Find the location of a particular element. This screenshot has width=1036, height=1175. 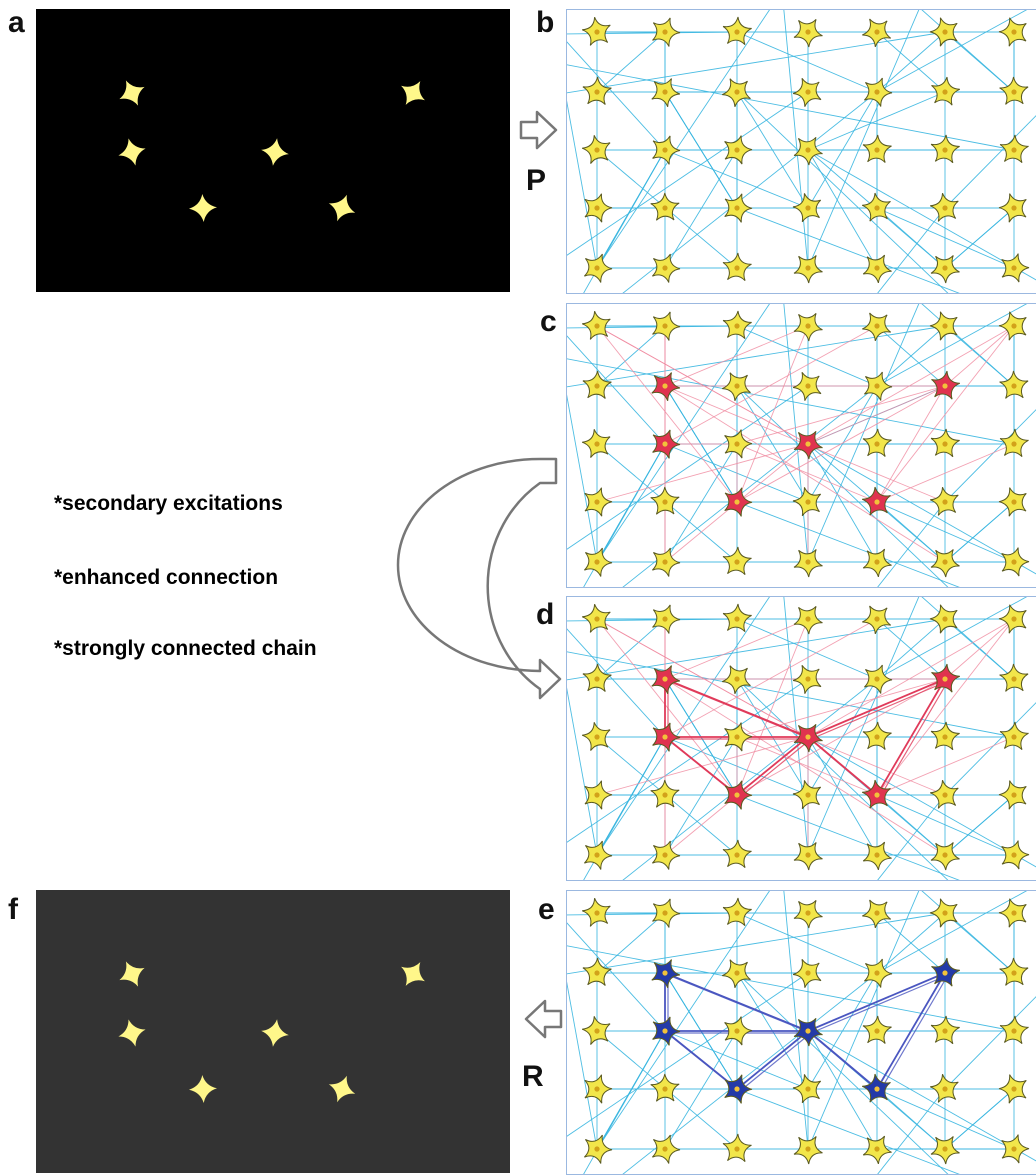

network-panel-e is located at coordinates (801, 1032).